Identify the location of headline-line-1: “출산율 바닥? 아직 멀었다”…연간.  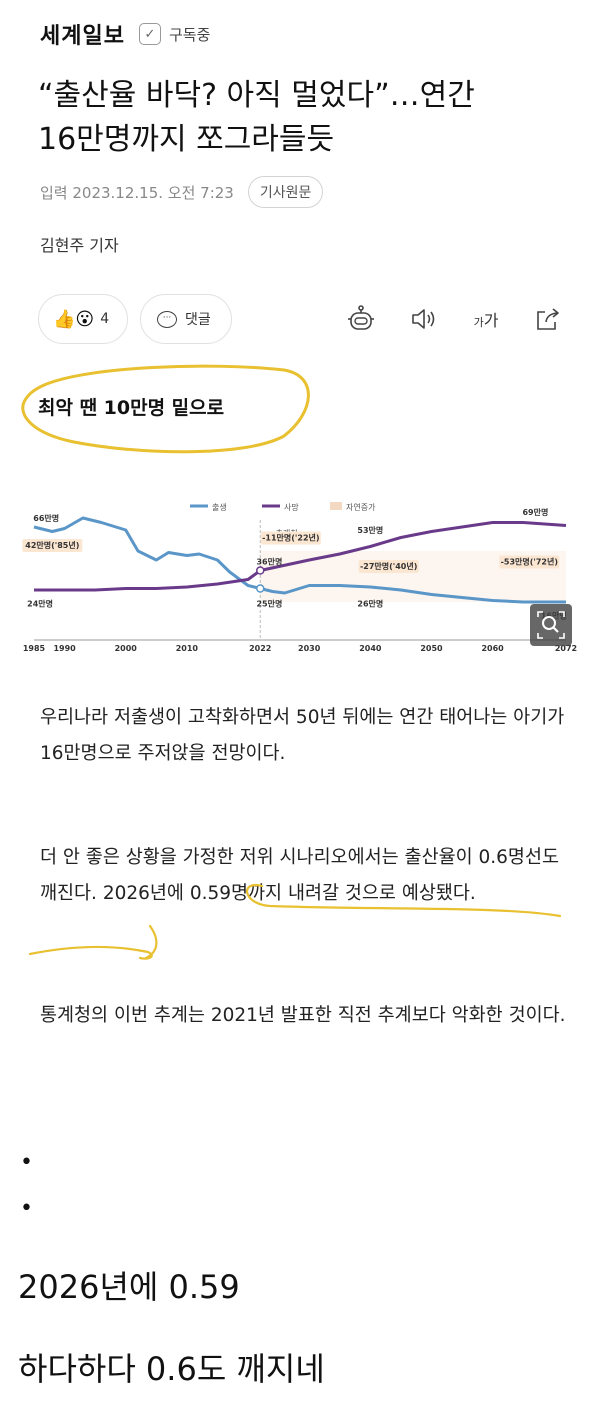
(256, 95).